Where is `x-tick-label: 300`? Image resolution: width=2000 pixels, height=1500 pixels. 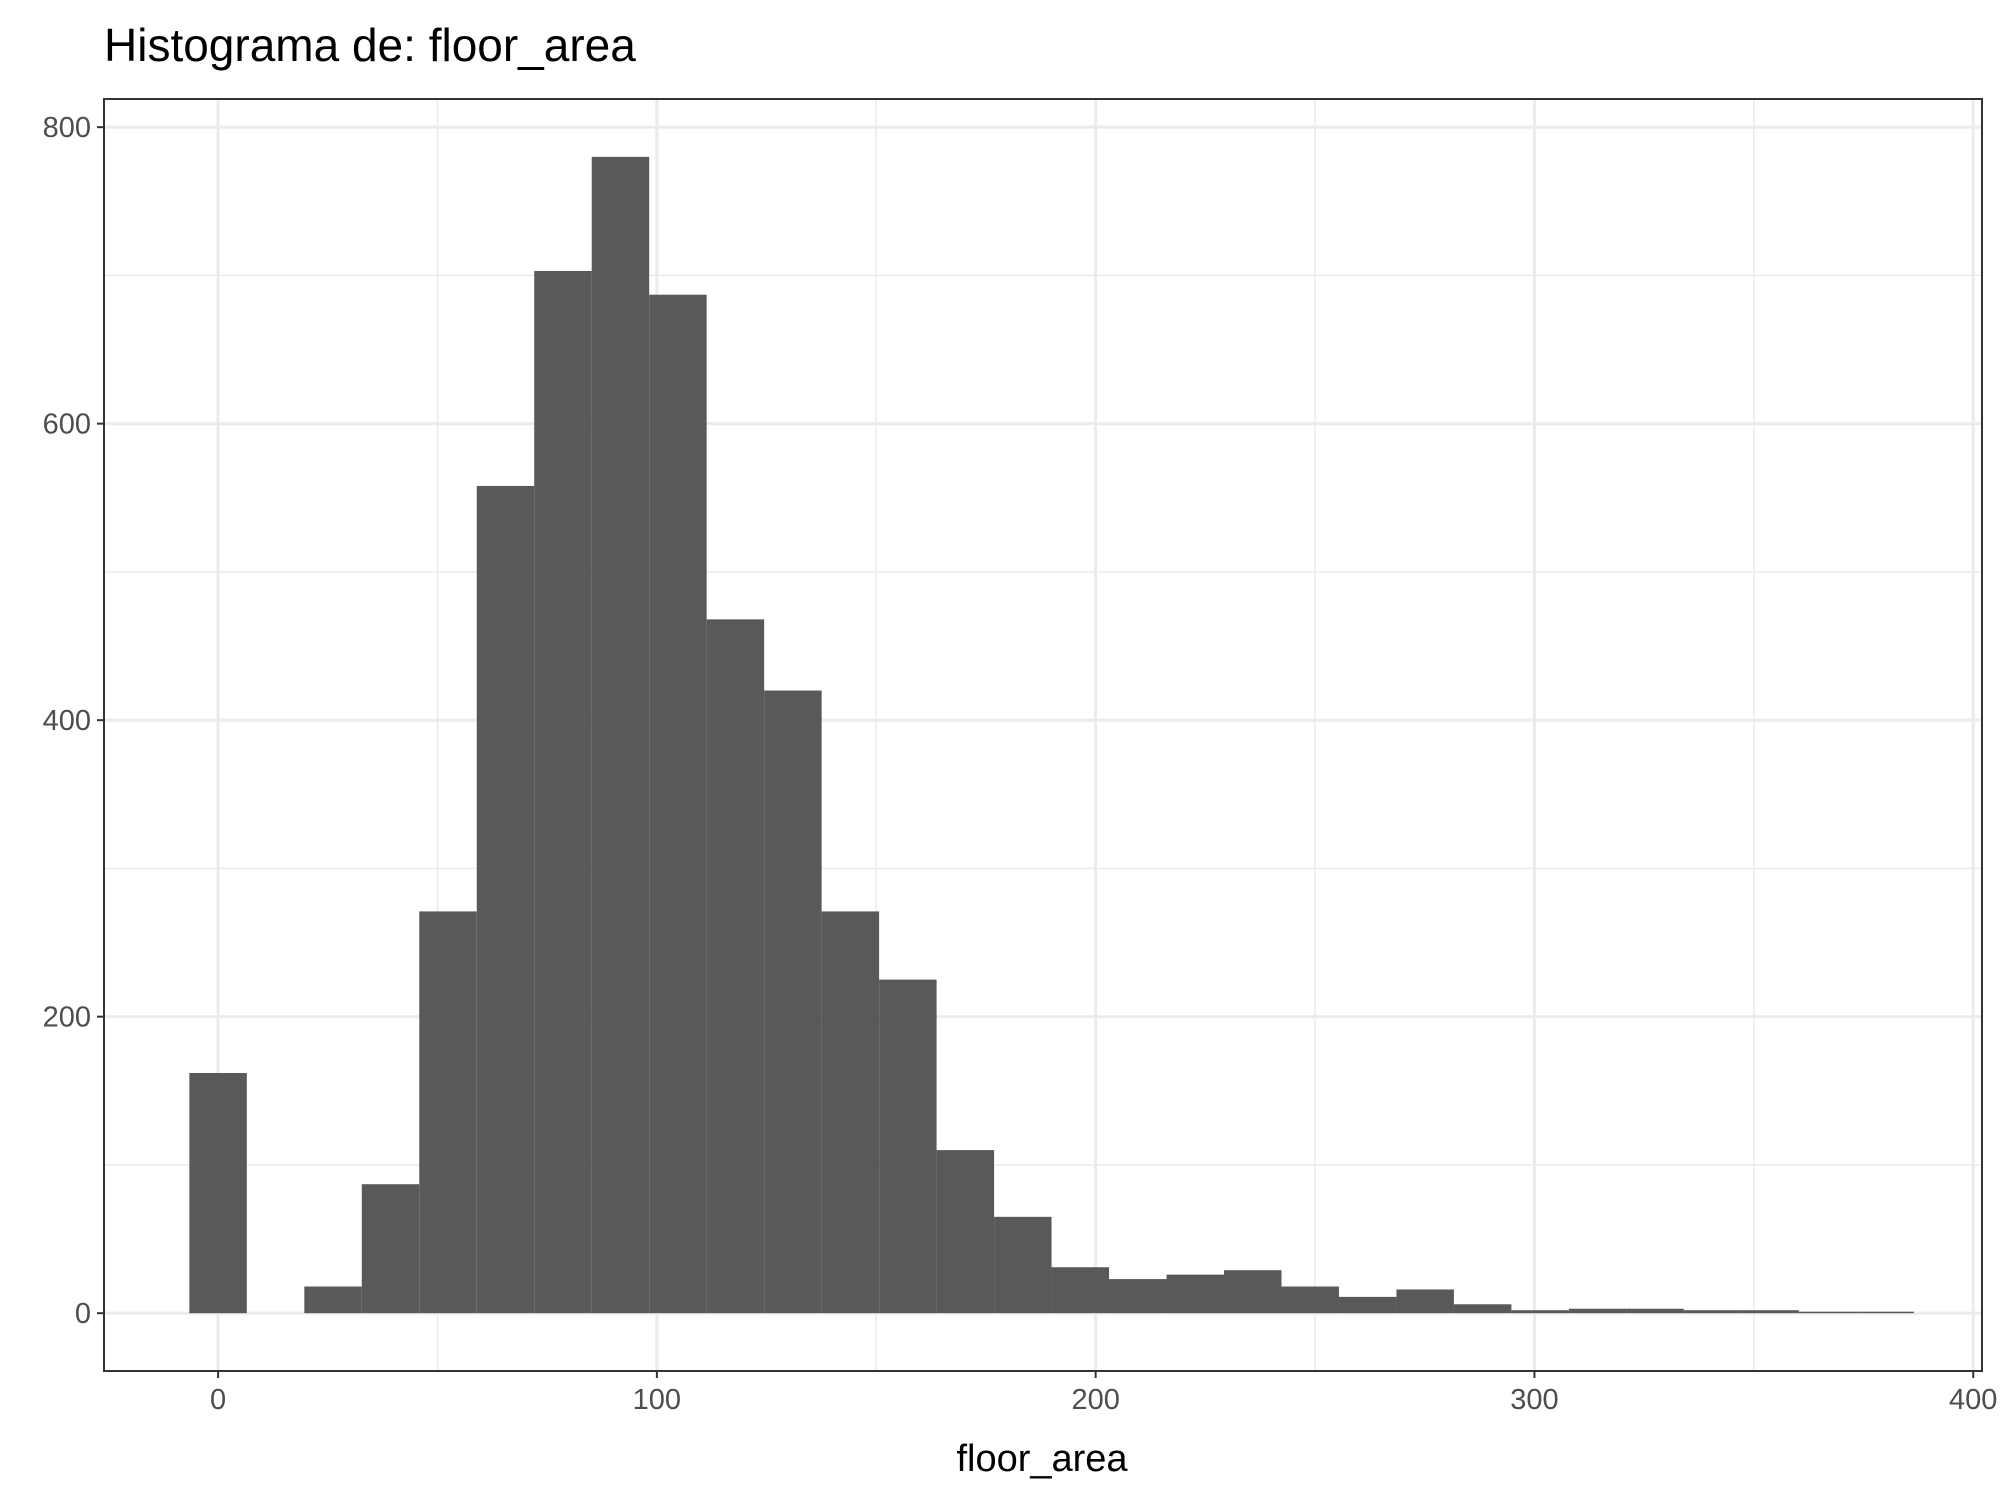
x-tick-label: 300 is located at coordinates (1534, 1400).